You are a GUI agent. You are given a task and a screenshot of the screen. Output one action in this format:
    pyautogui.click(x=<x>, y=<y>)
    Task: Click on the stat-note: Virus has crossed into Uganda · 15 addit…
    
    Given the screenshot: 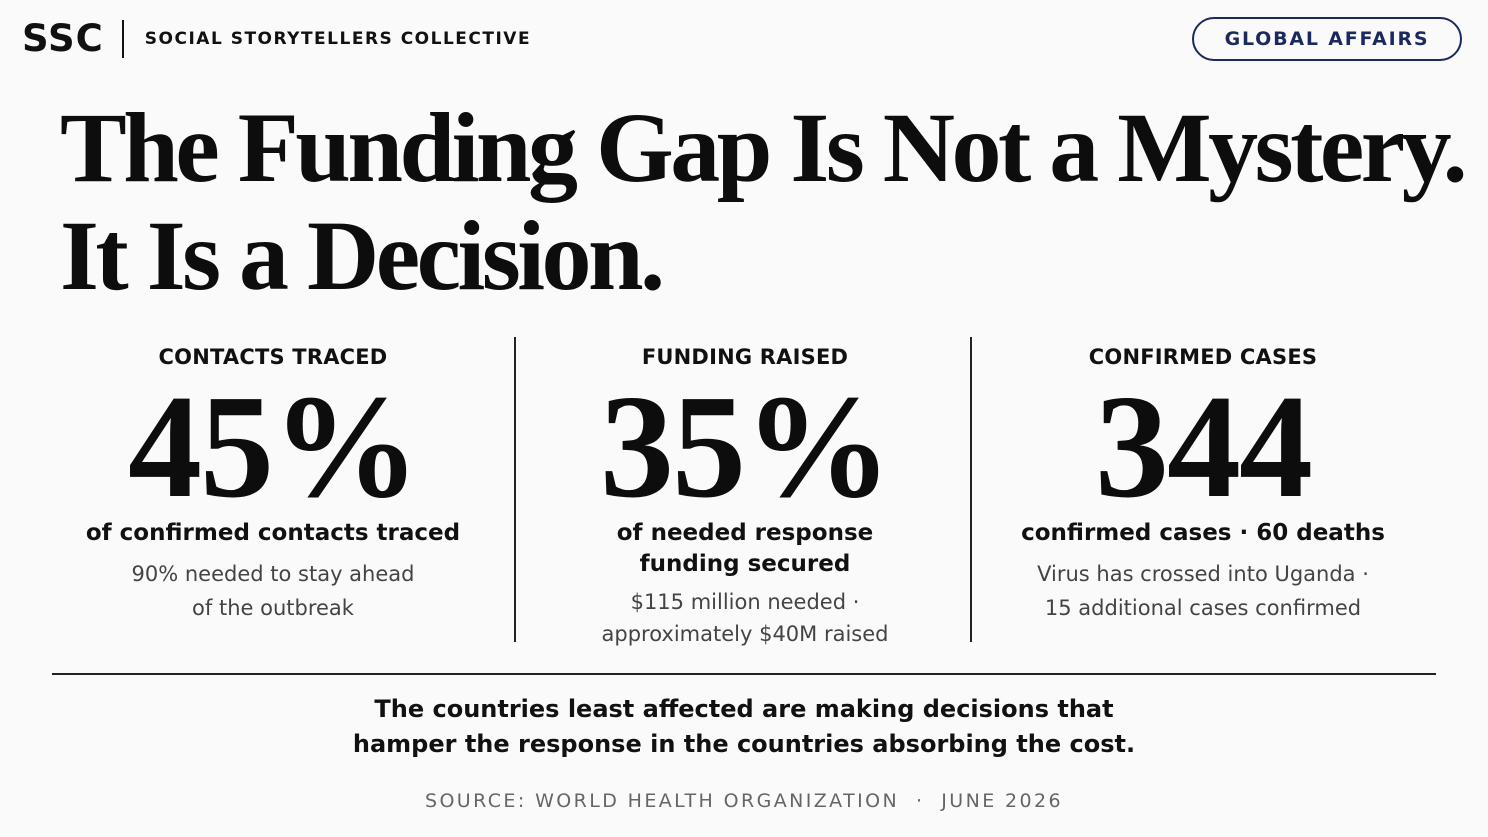 What is the action you would take?
    pyautogui.click(x=1203, y=591)
    